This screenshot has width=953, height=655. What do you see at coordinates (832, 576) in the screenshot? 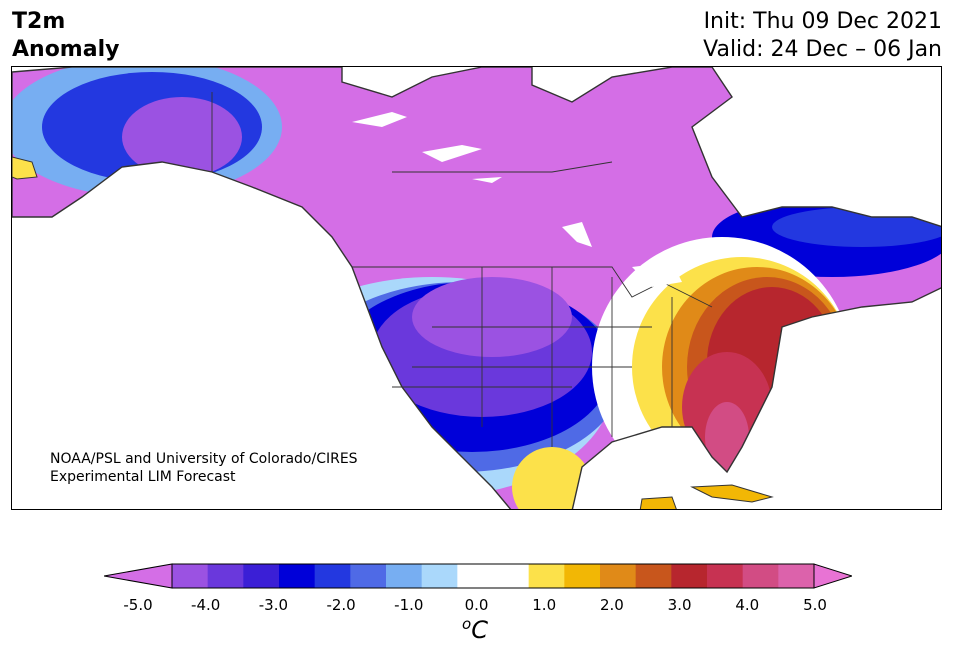
I see `colorbar-max-arrow` at bounding box center [832, 576].